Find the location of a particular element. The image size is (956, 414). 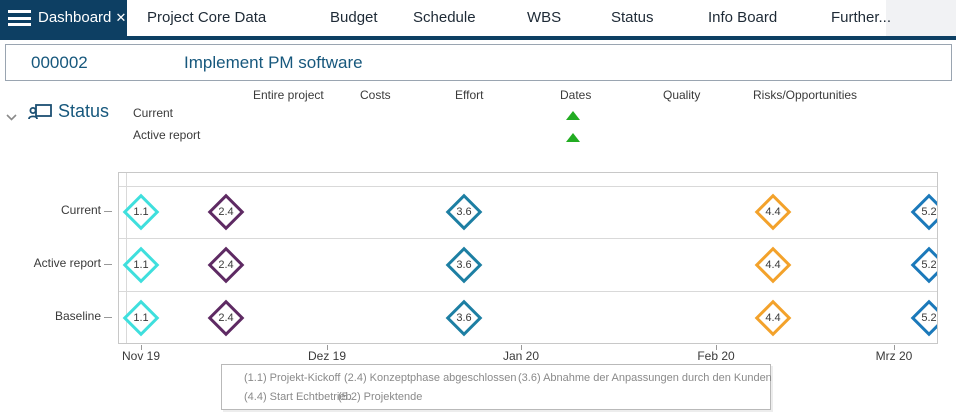

status-column-entire-project: Entire project is located at coordinates (288, 95).